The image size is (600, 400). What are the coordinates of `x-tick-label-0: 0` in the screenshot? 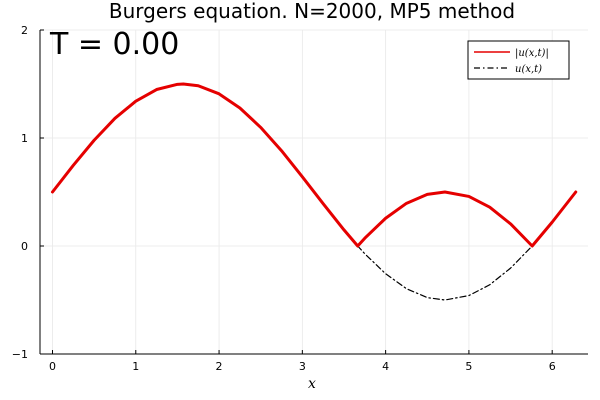 It's located at (52, 366).